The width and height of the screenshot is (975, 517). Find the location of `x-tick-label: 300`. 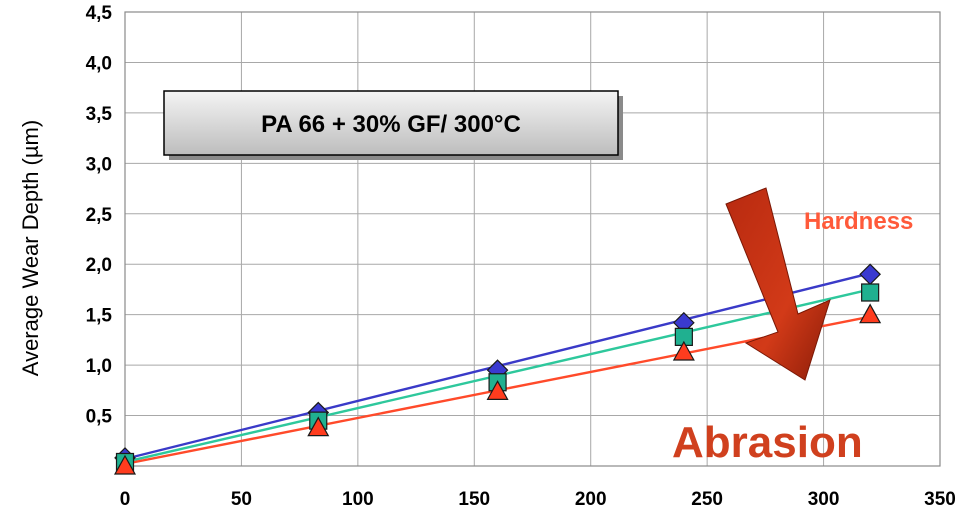

x-tick-label: 300 is located at coordinates (824, 499).